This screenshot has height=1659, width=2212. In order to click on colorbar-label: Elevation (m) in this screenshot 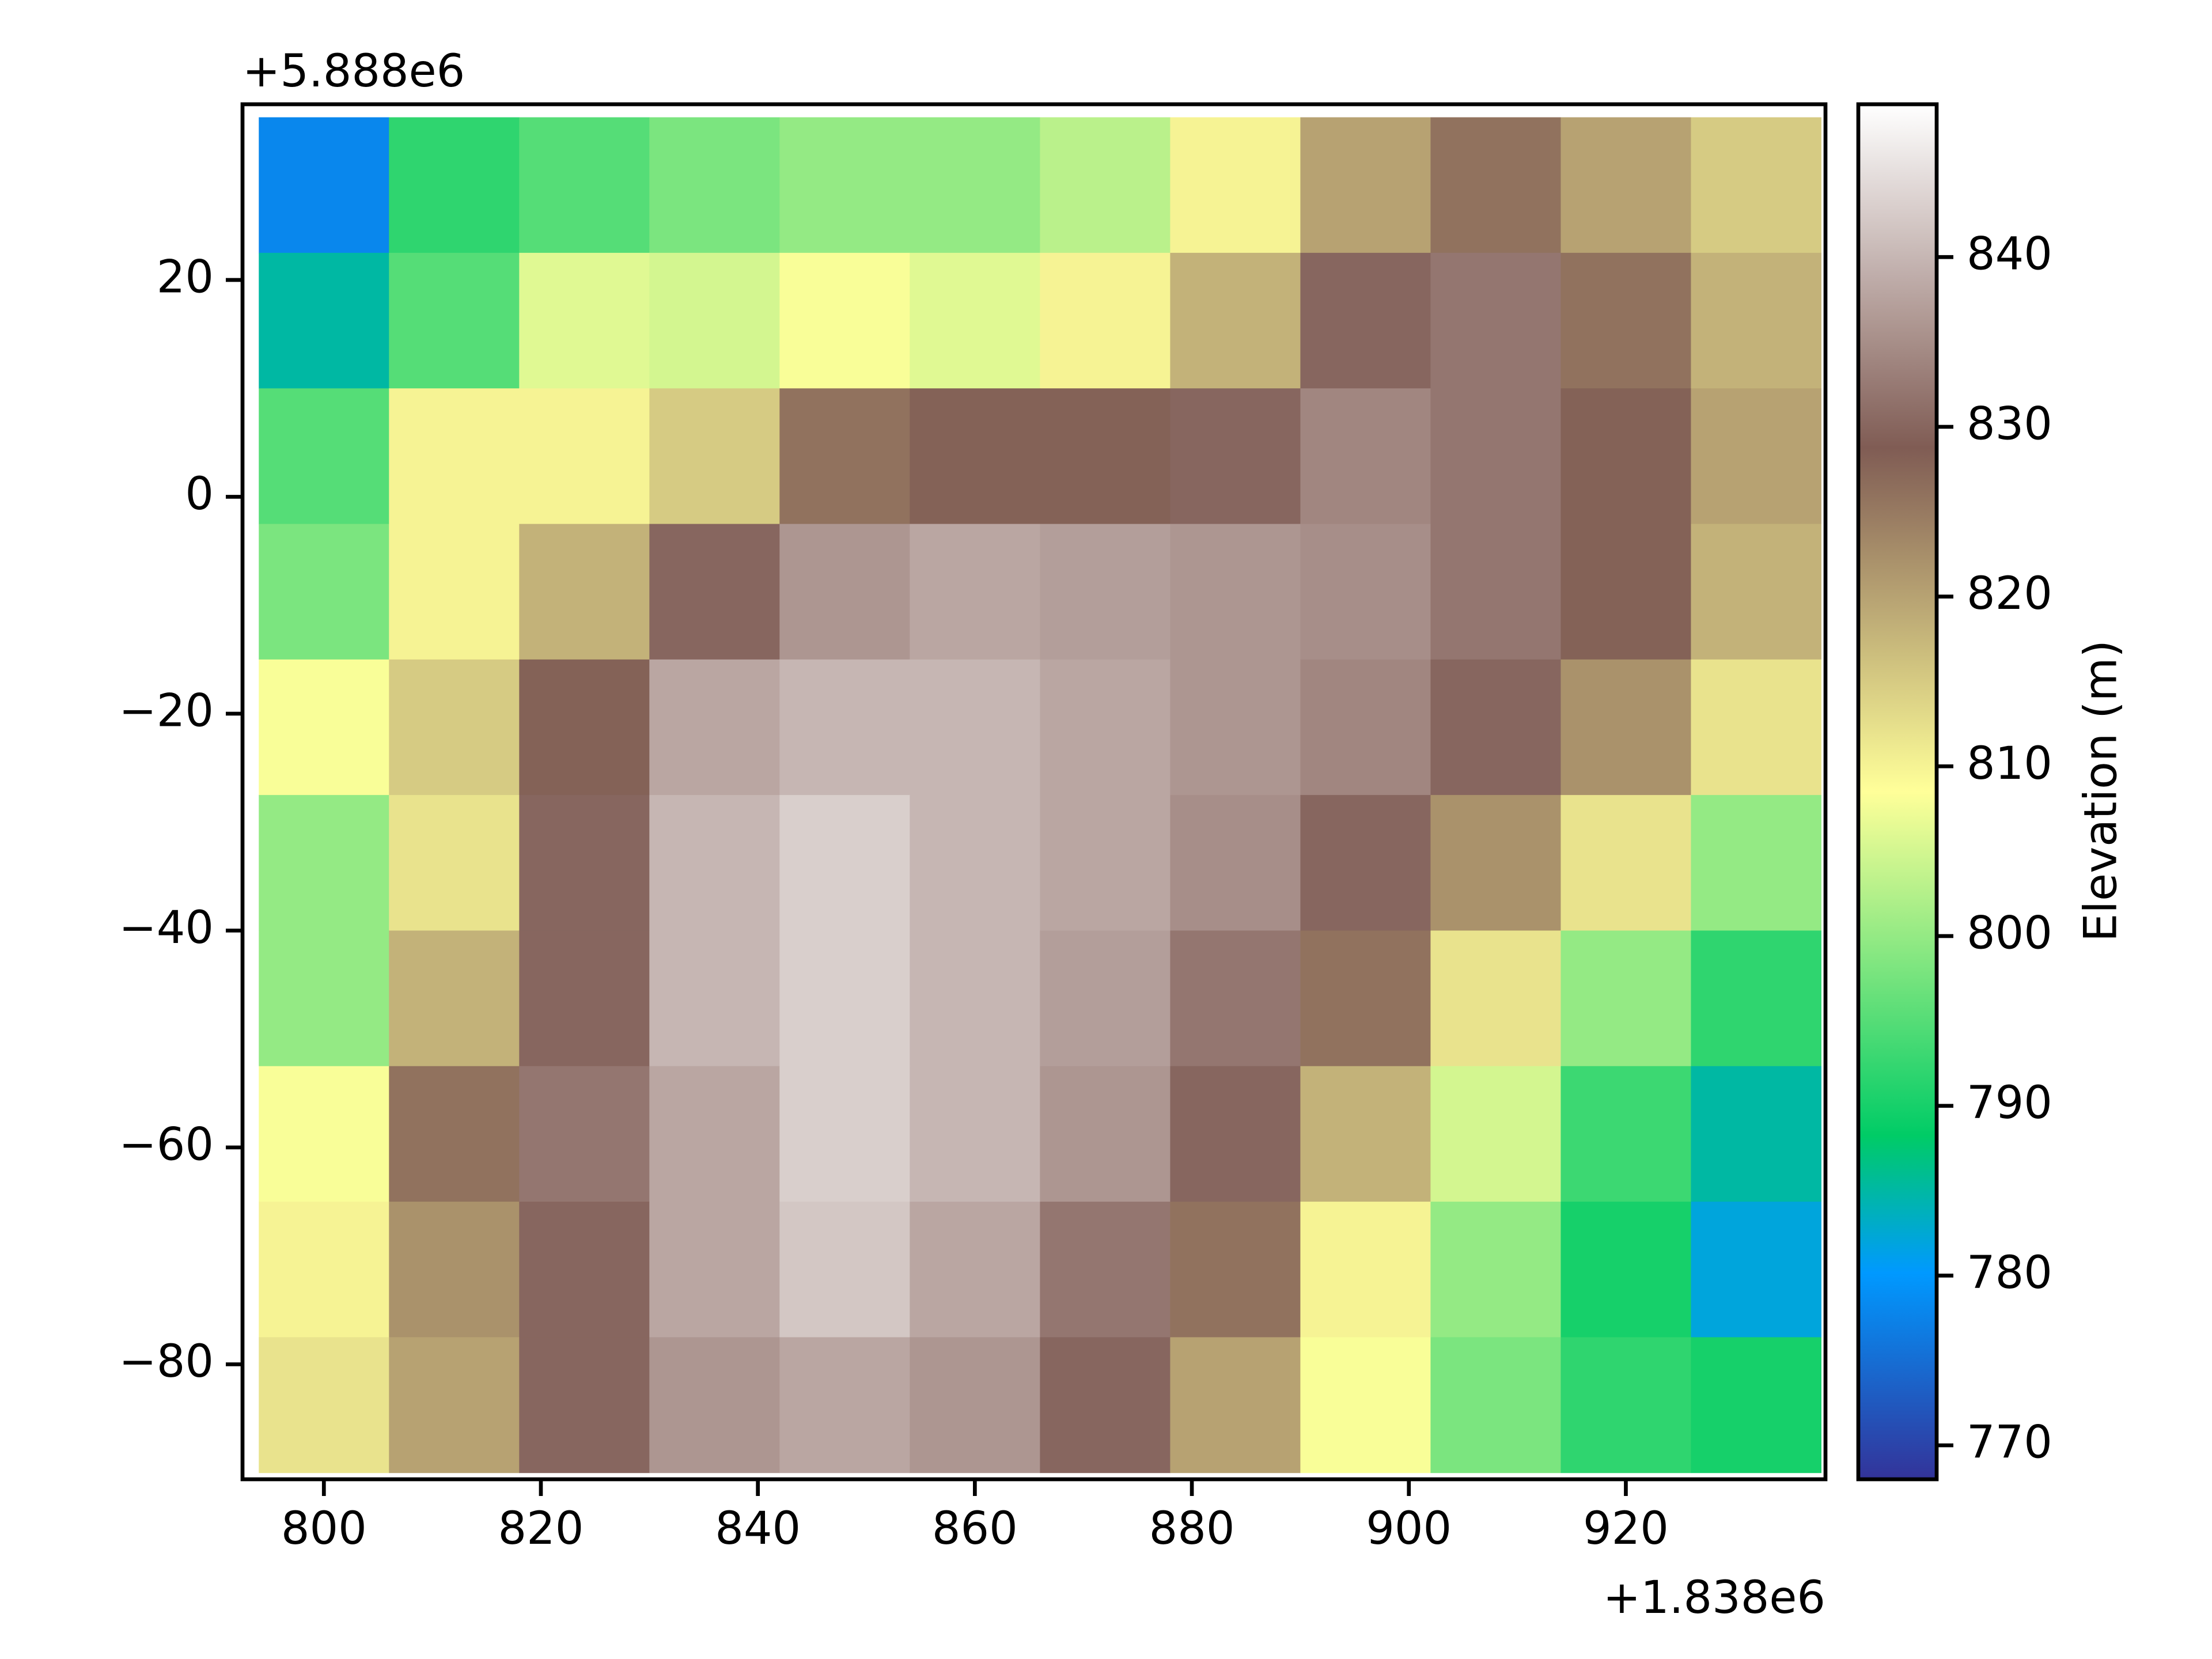, I will do `click(2101, 791)`.